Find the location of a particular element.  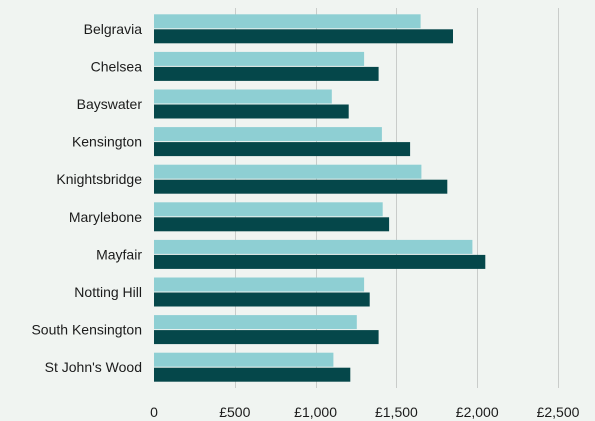

x-tick-labels: 0 £500 £1,000 £1,500 £2,000 £2,500 is located at coordinates (365, 412).